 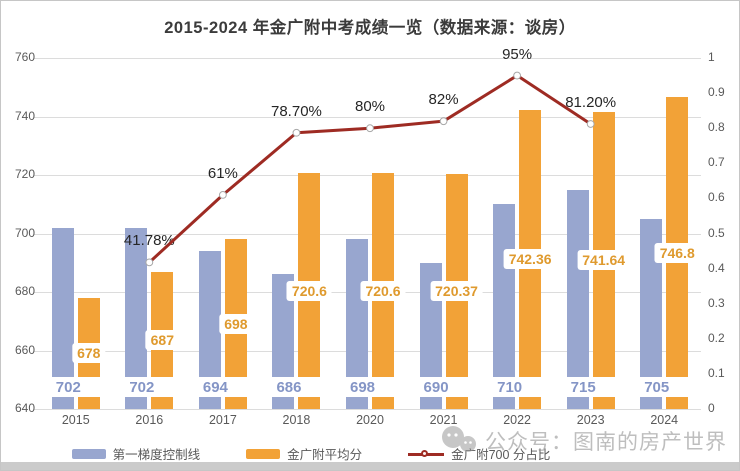 I want to click on y-axis-tick-left: 680, so click(x=24, y=291).